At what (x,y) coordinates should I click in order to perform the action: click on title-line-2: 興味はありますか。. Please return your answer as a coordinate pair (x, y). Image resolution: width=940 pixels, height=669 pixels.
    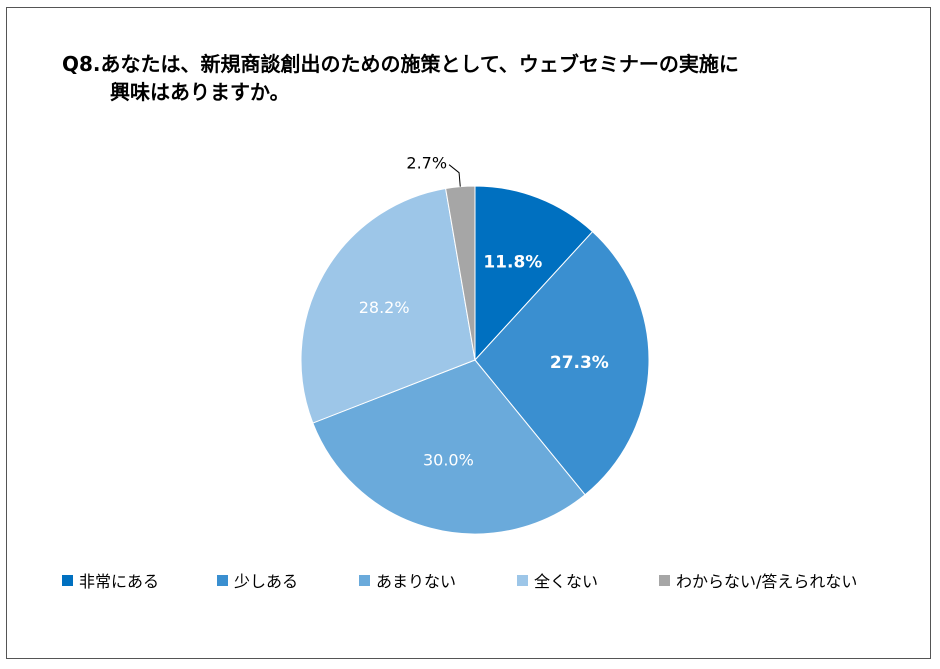
    Looking at the image, I should click on (200, 92).